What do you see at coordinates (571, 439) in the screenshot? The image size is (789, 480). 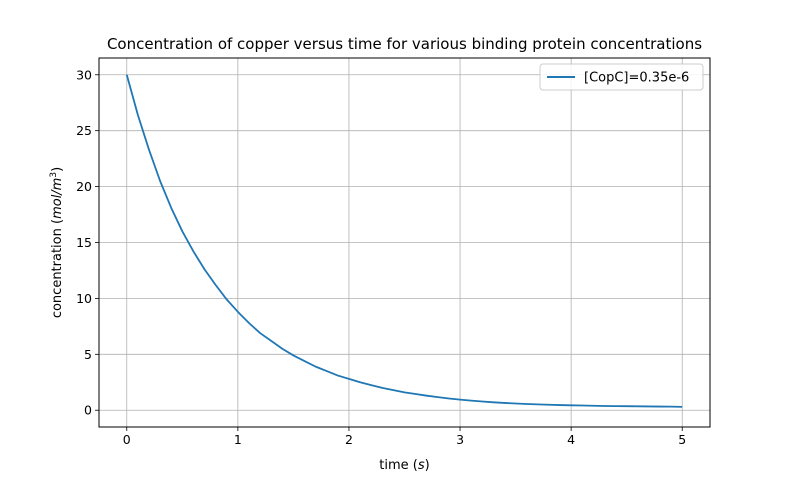 I see `x-tick-label: 4` at bounding box center [571, 439].